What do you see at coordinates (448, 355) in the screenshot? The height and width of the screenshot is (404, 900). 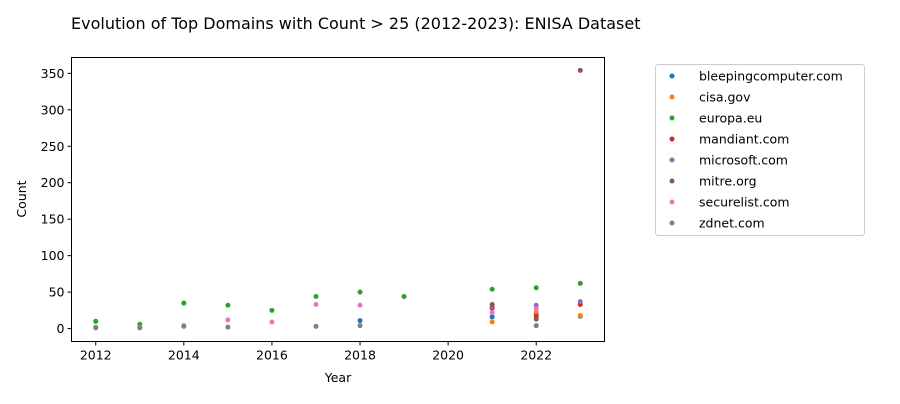 I see `x-tick-label: 2020` at bounding box center [448, 355].